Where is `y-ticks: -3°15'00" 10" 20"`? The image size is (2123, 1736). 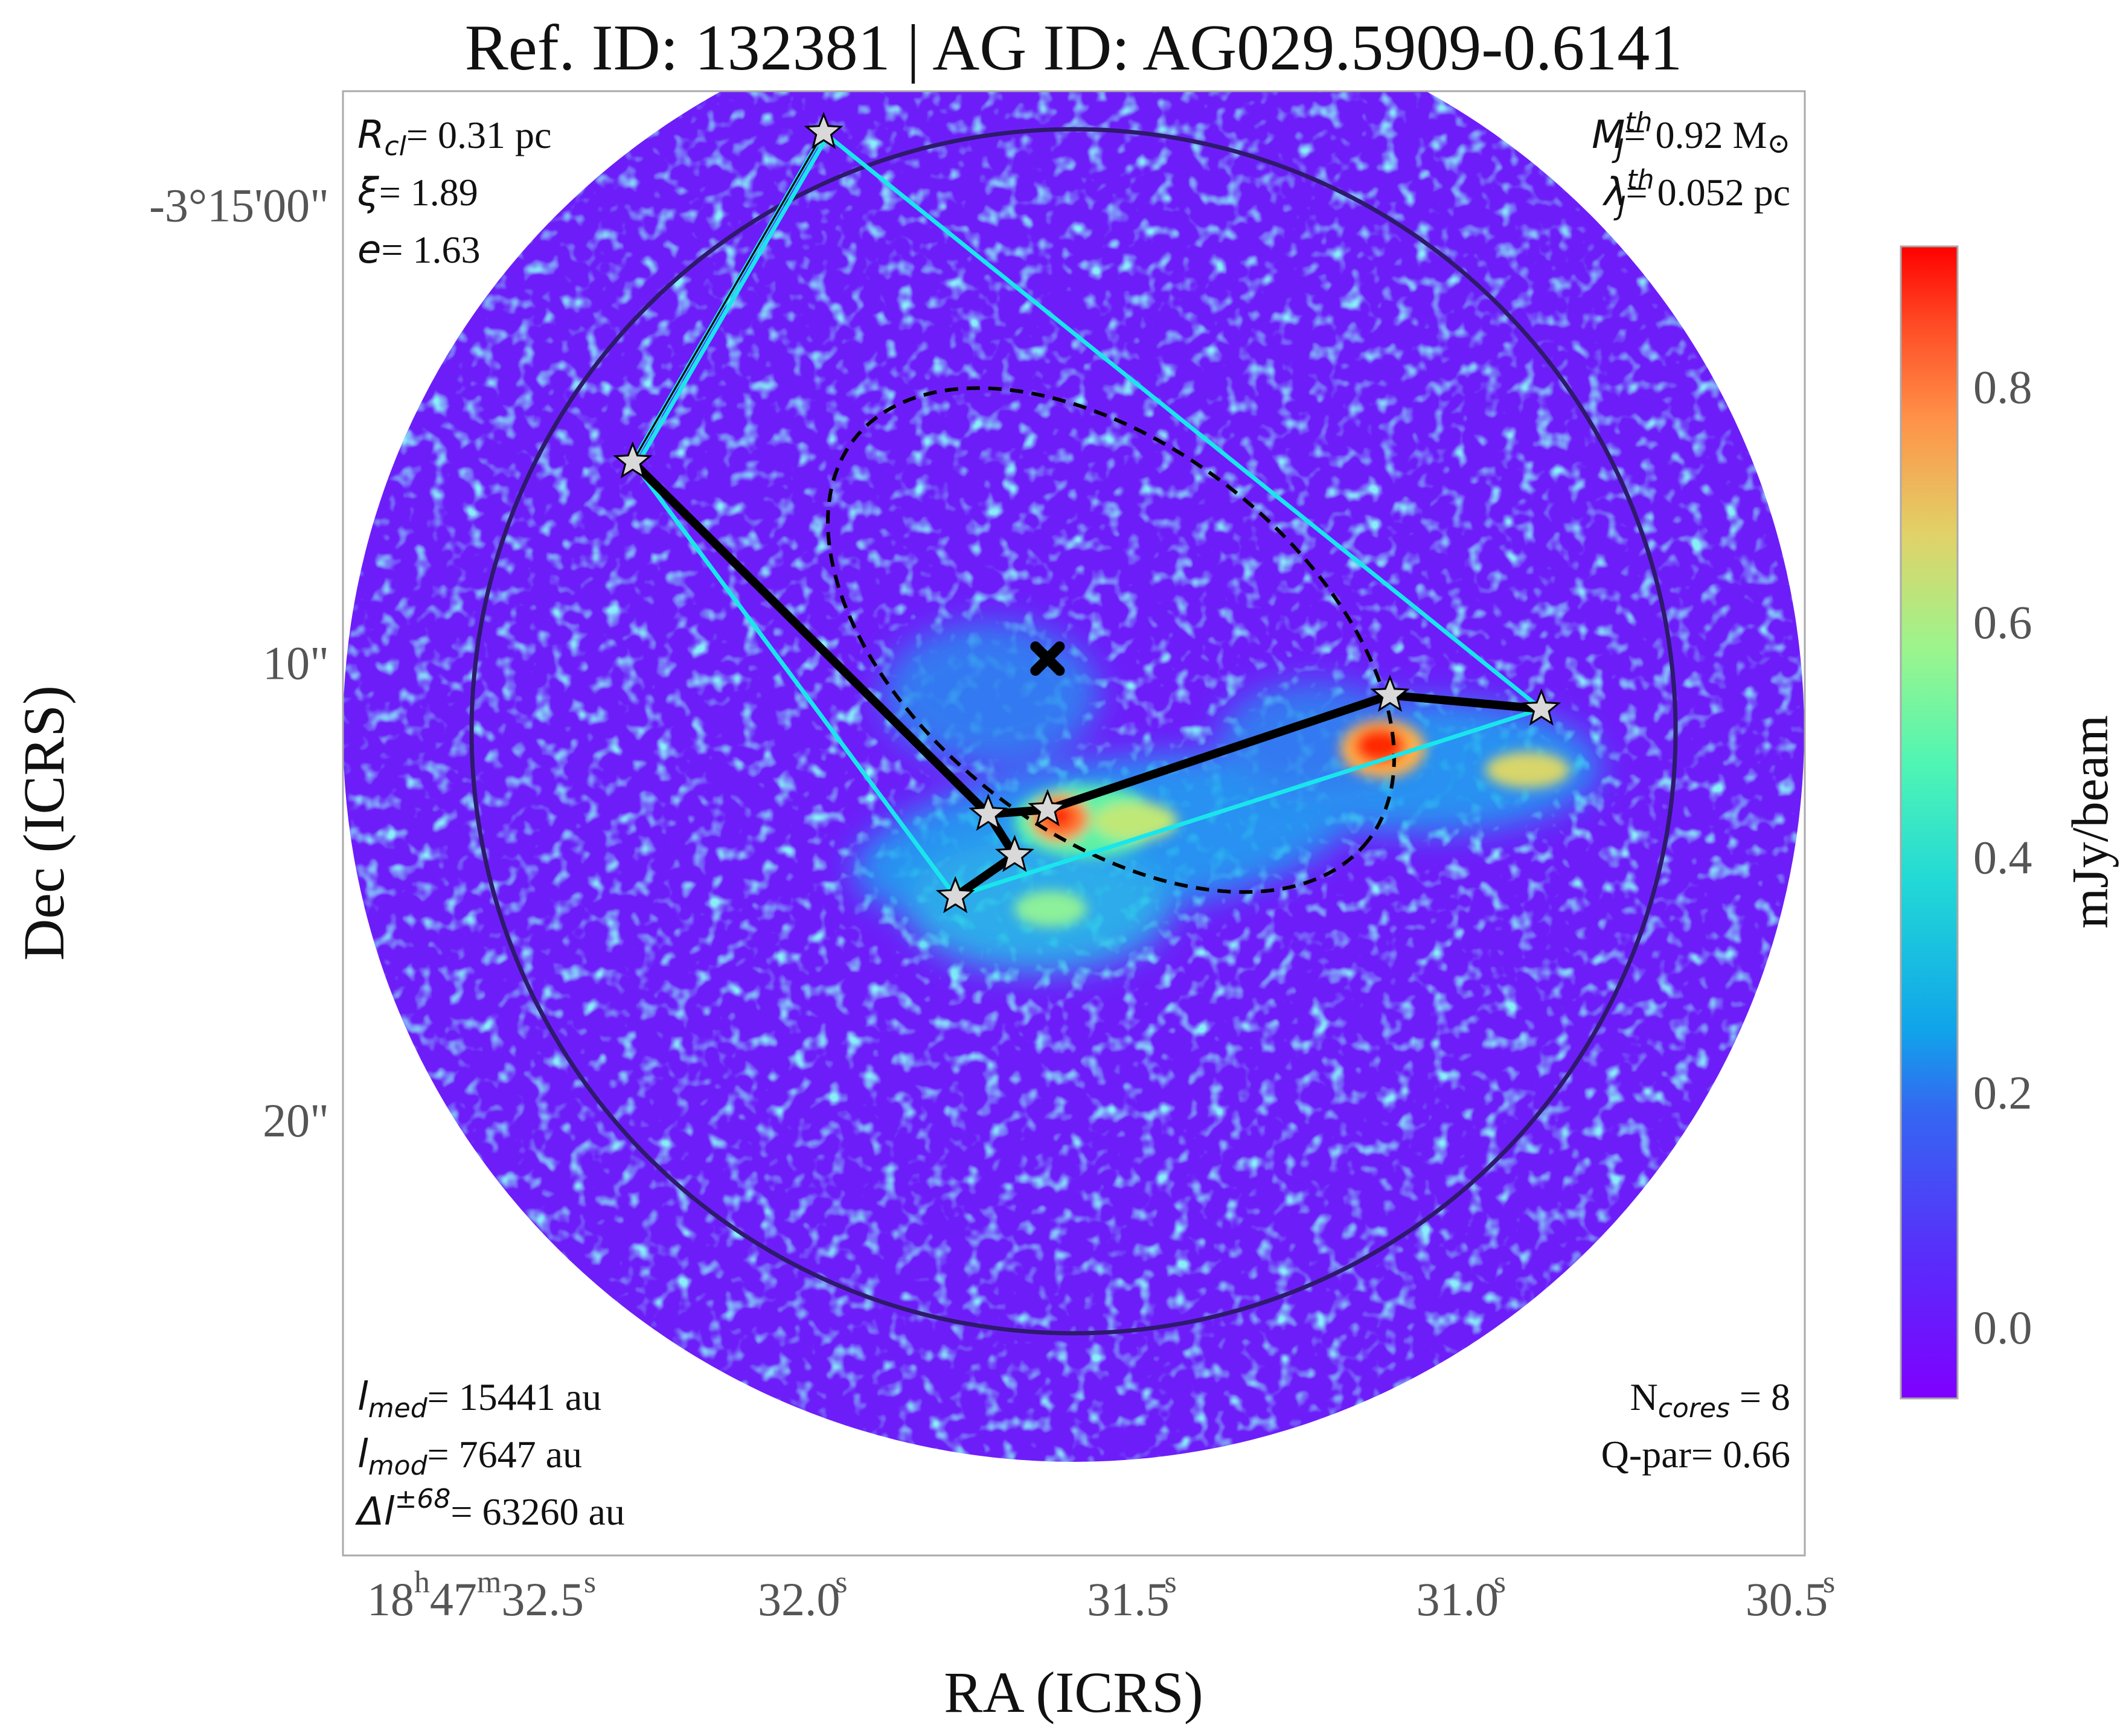
y-ticks: -3°15'00" 10" 20" is located at coordinates (239, 663).